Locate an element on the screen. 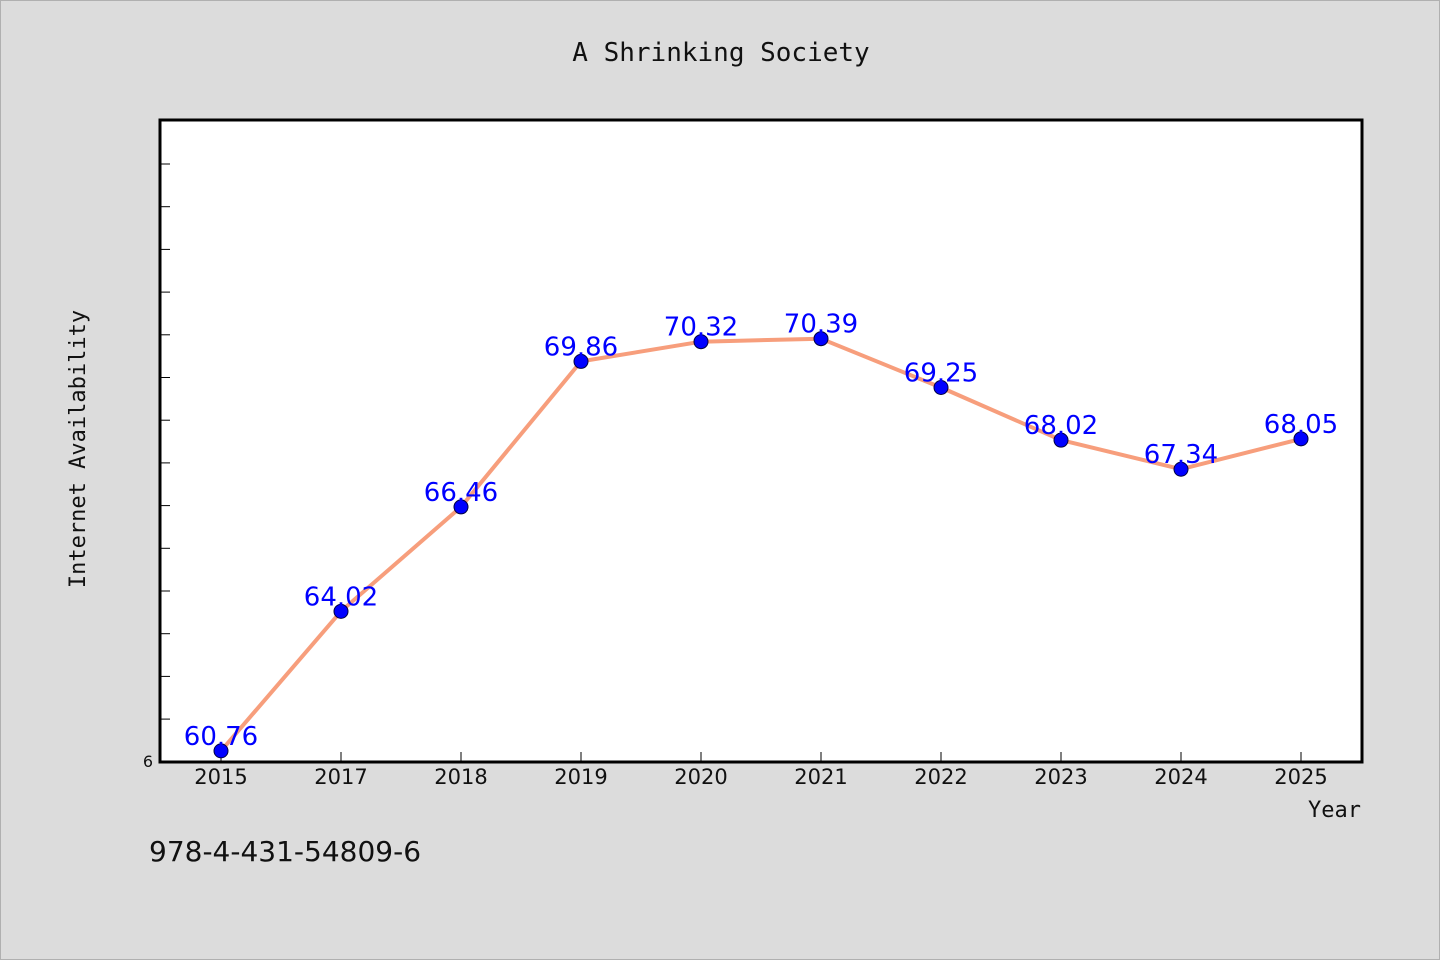 Image resolution: width=1440 pixels, height=960 pixels. x-tick-label: 2022 is located at coordinates (940, 777).